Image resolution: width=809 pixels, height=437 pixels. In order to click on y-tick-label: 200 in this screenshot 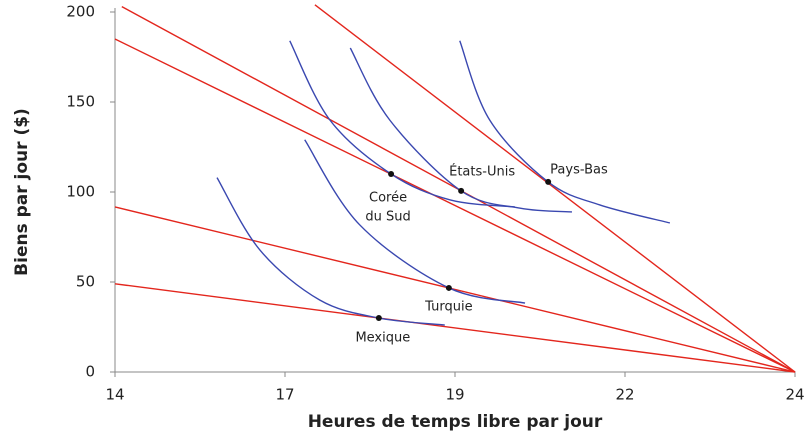, I will do `click(80, 12)`.